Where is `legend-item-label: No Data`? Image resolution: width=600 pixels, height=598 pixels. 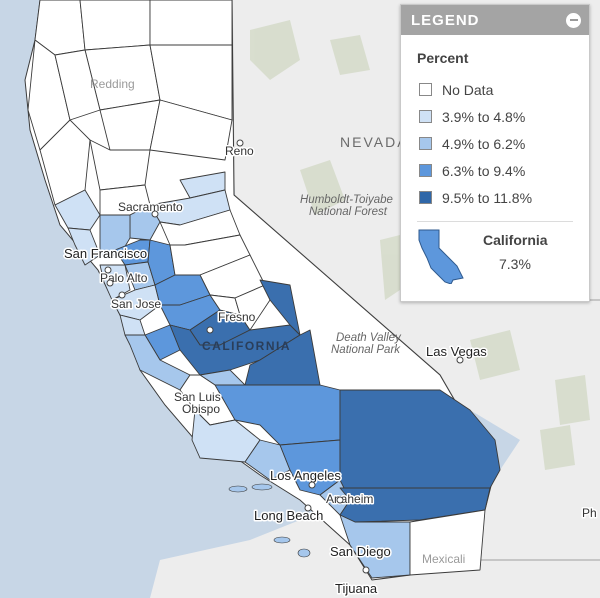
legend-item-label: No Data is located at coordinates (468, 89).